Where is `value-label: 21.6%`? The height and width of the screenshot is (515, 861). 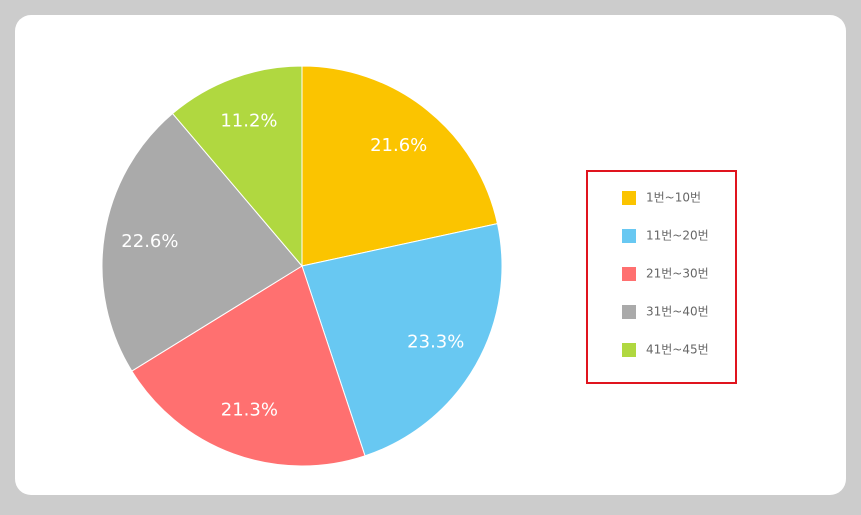
value-label: 21.6% is located at coordinates (398, 145).